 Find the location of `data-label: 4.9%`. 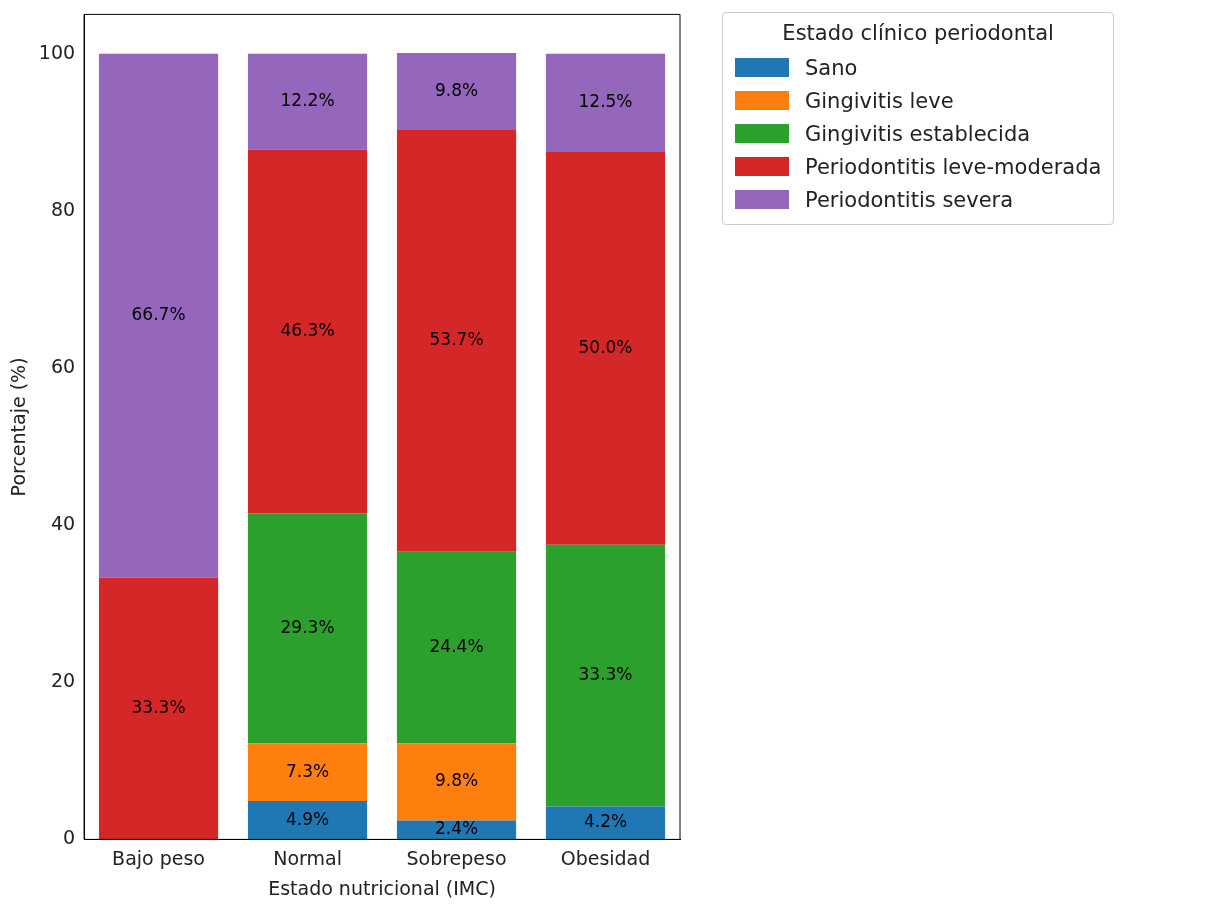

data-label: 4.9% is located at coordinates (307, 818).